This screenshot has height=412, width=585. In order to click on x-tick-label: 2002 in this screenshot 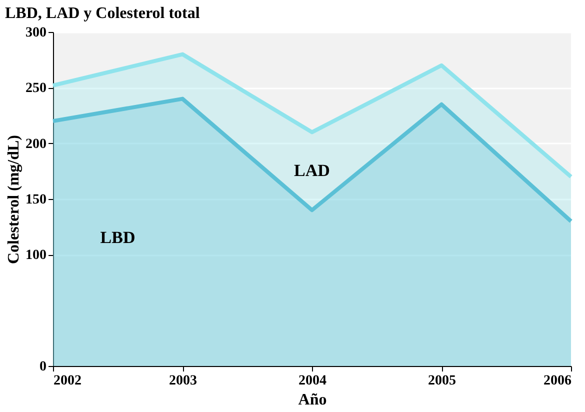, I will do `click(68, 381)`.